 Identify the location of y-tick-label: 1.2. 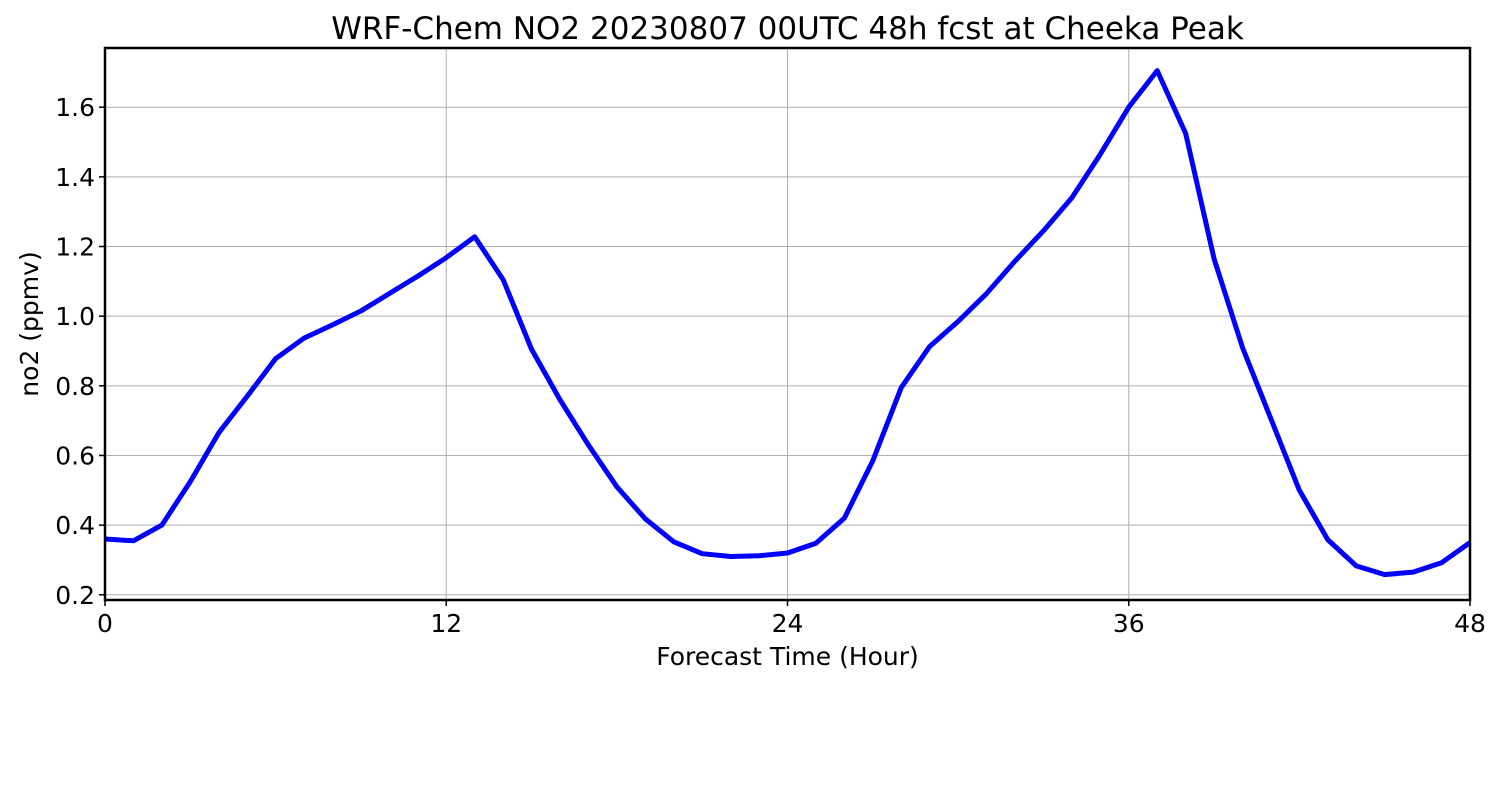
(75, 247).